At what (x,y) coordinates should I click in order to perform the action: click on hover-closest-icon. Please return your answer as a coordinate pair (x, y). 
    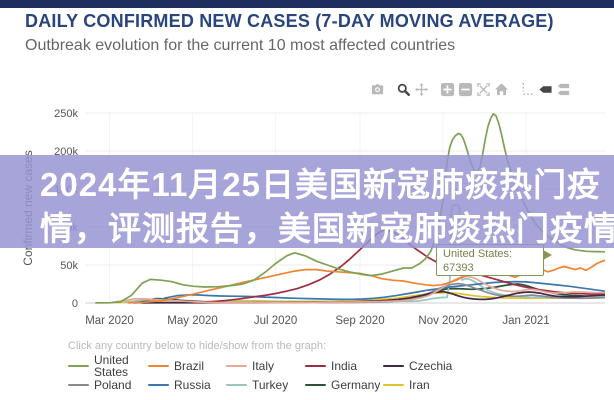
    Looking at the image, I should click on (545, 89).